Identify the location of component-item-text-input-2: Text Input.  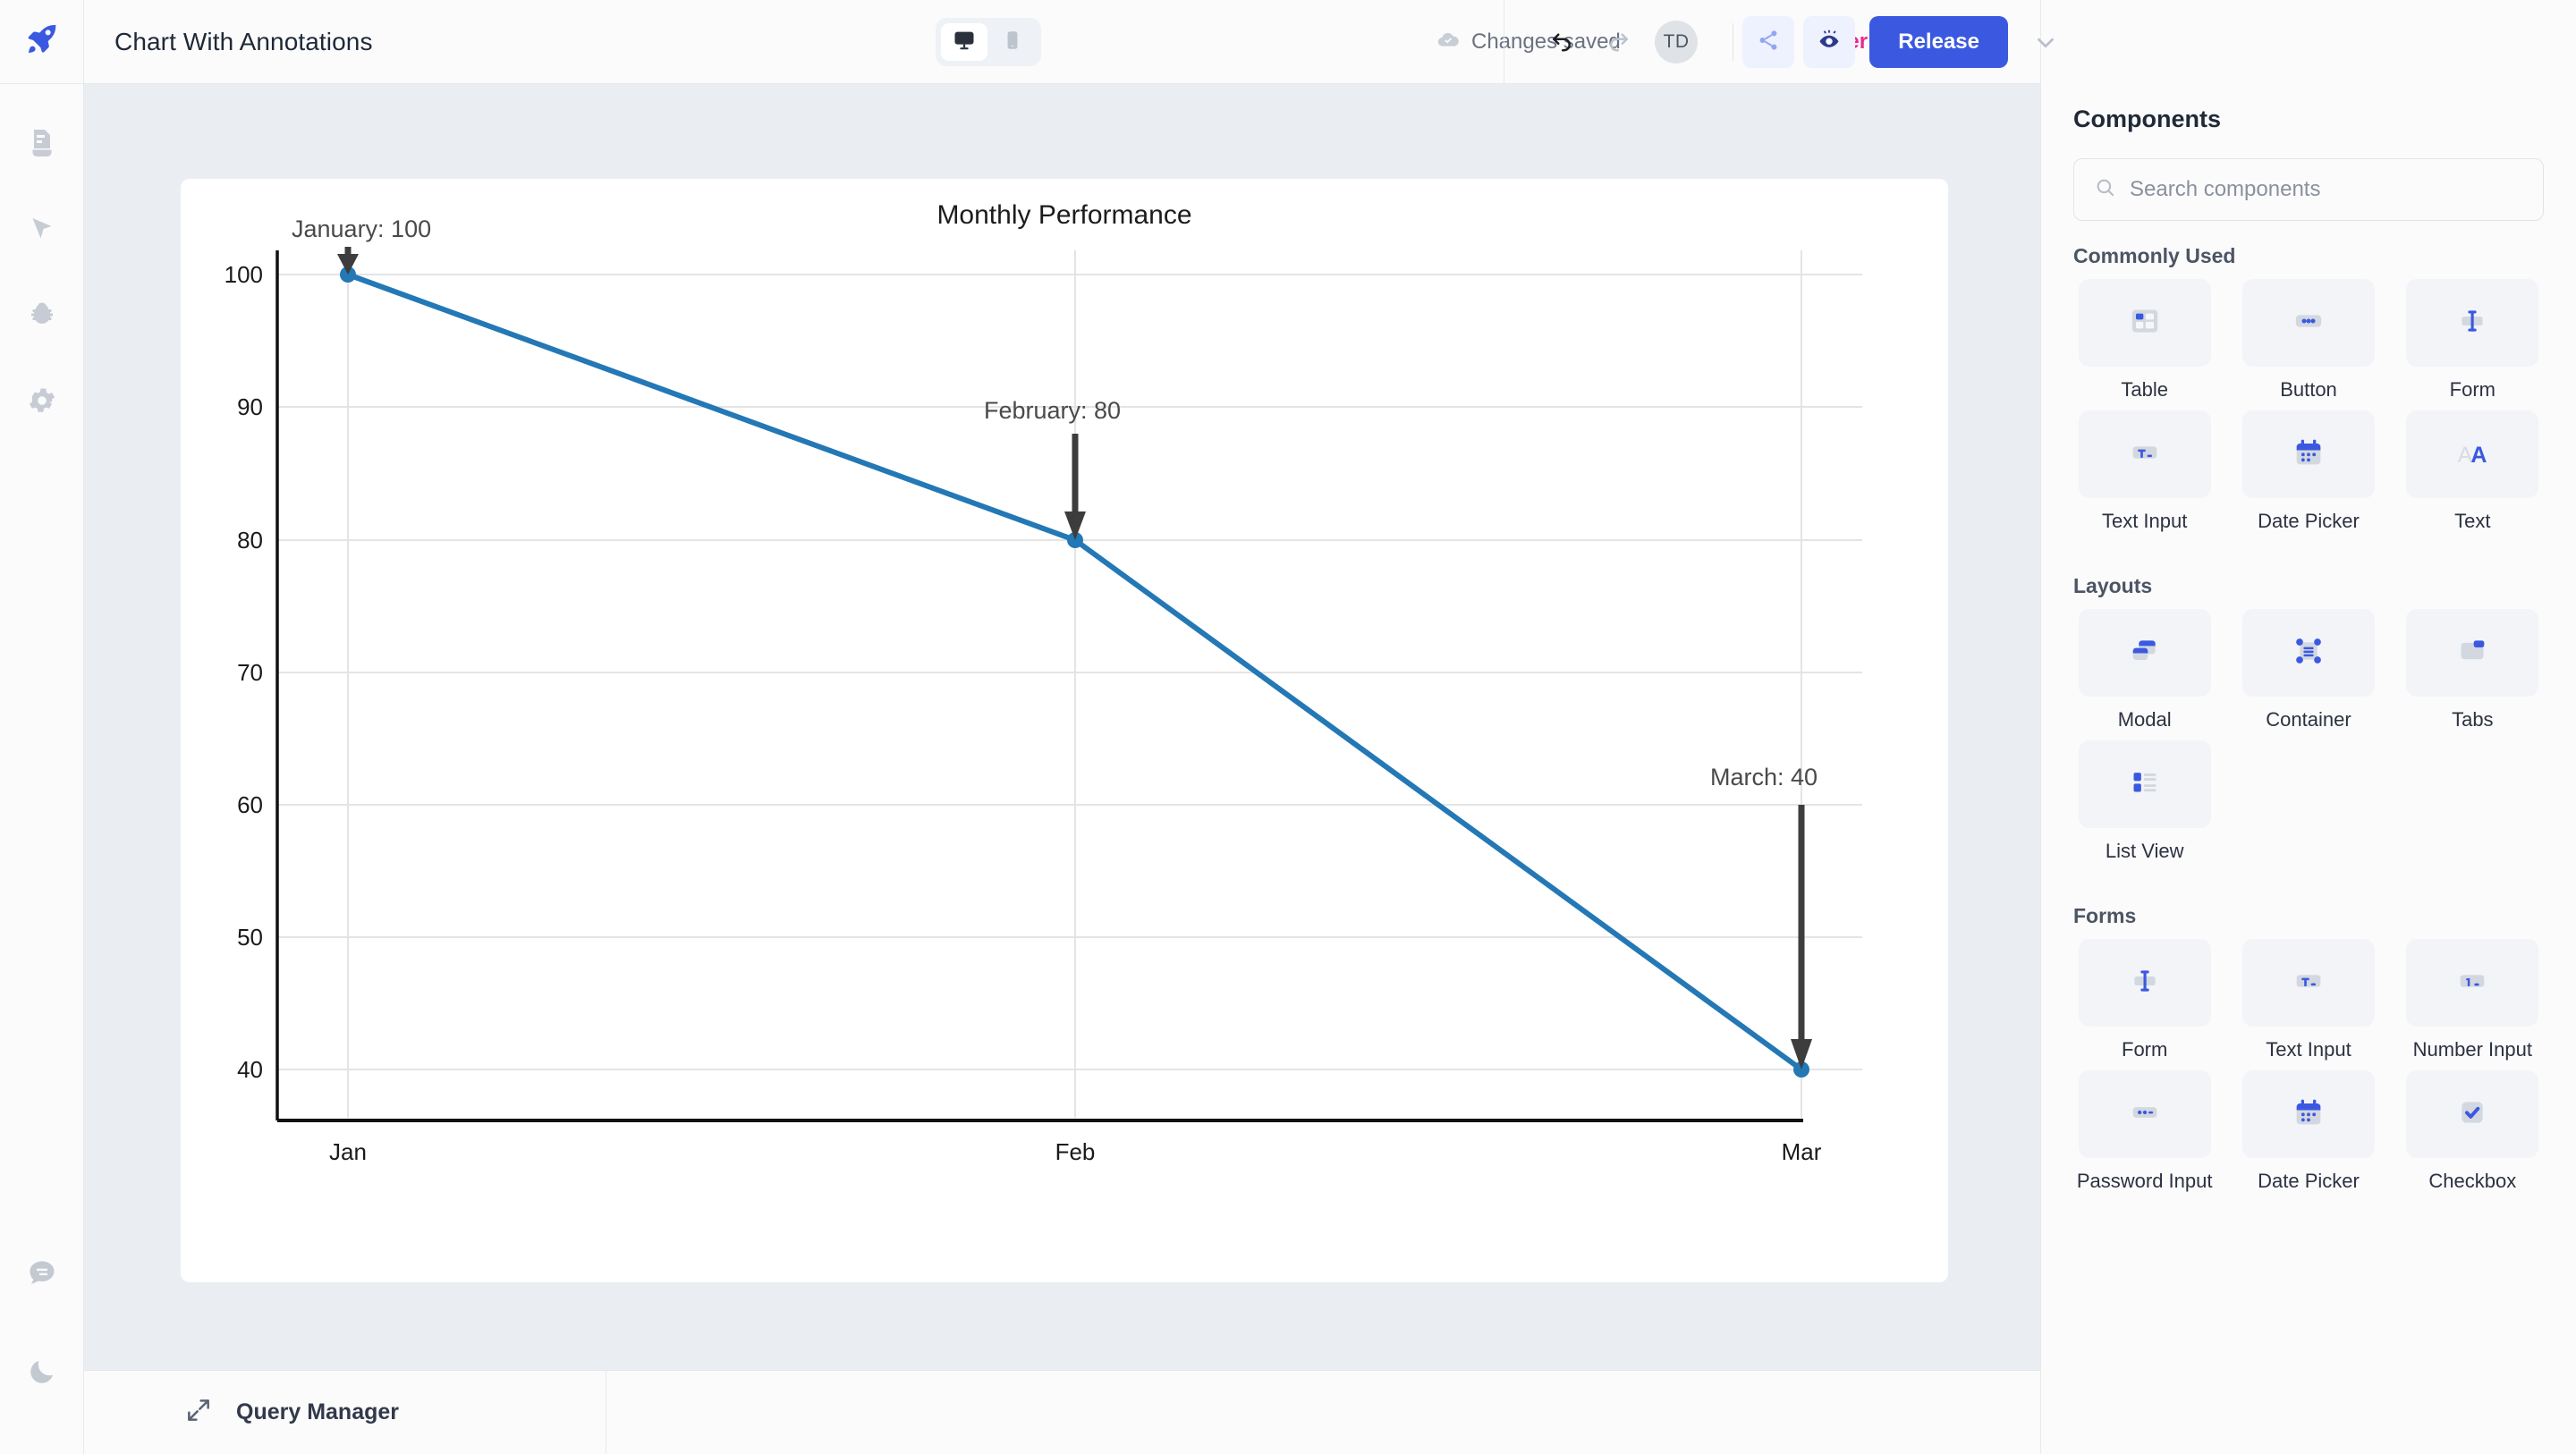
(2308, 1000).